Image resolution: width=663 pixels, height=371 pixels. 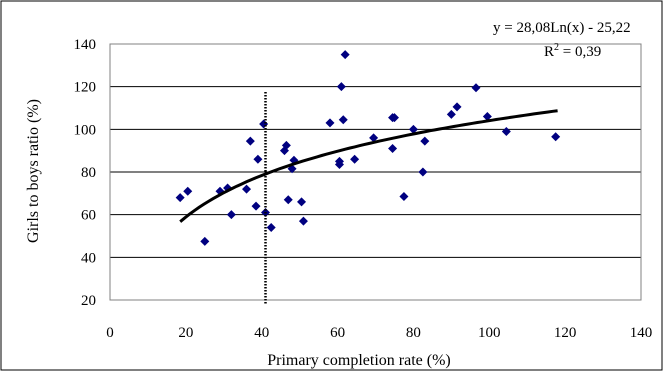 I want to click on r-squared-exponent: 2, so click(x=556, y=47).